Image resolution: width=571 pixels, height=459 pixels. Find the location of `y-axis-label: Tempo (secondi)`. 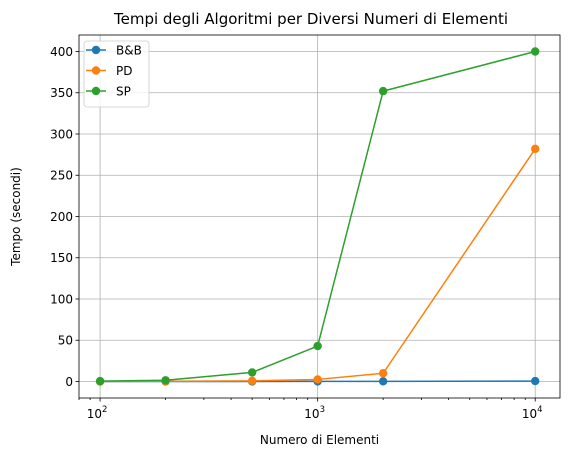

y-axis-label: Tempo (secondi) is located at coordinates (16, 217).